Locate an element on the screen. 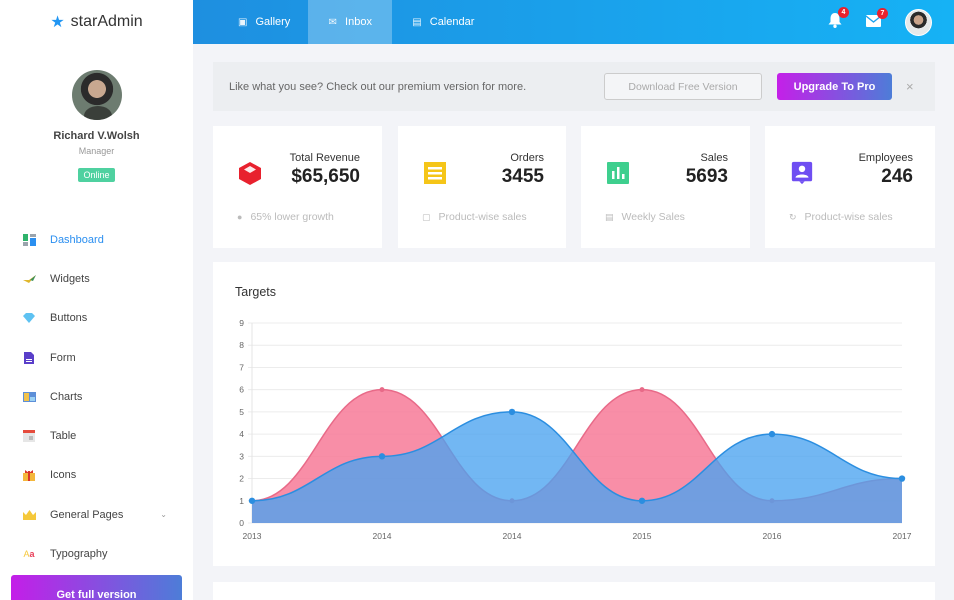  brand-logo: ★ starAdmin is located at coordinates (96, 22).